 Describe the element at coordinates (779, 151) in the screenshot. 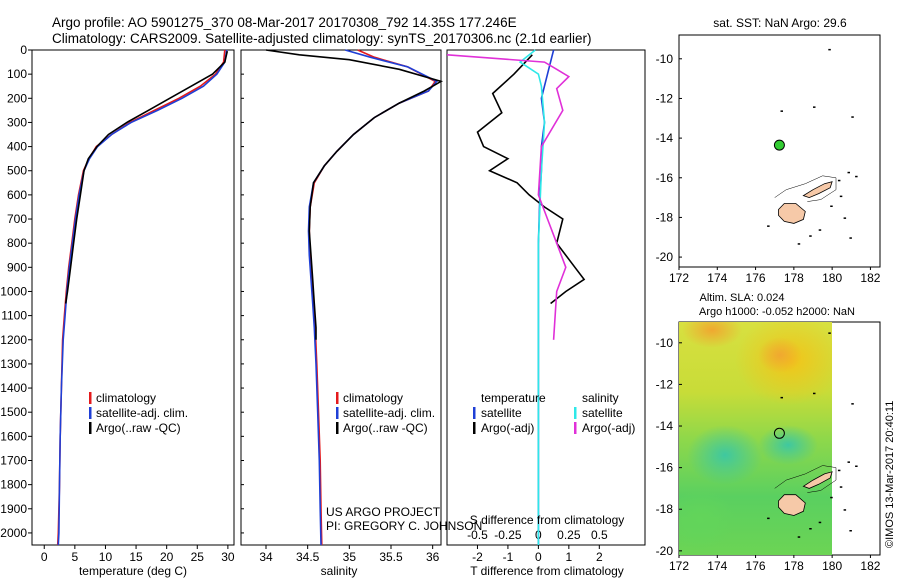

I see `sst-map-frame` at that location.